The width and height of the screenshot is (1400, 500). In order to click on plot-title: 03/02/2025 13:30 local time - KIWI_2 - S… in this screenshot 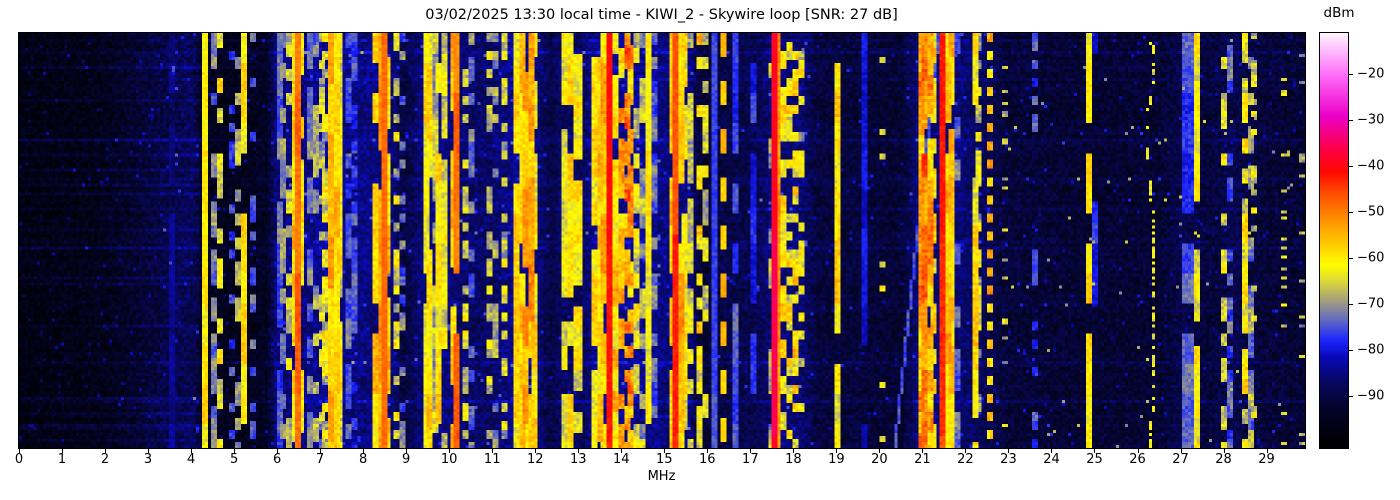, I will do `click(661, 15)`.